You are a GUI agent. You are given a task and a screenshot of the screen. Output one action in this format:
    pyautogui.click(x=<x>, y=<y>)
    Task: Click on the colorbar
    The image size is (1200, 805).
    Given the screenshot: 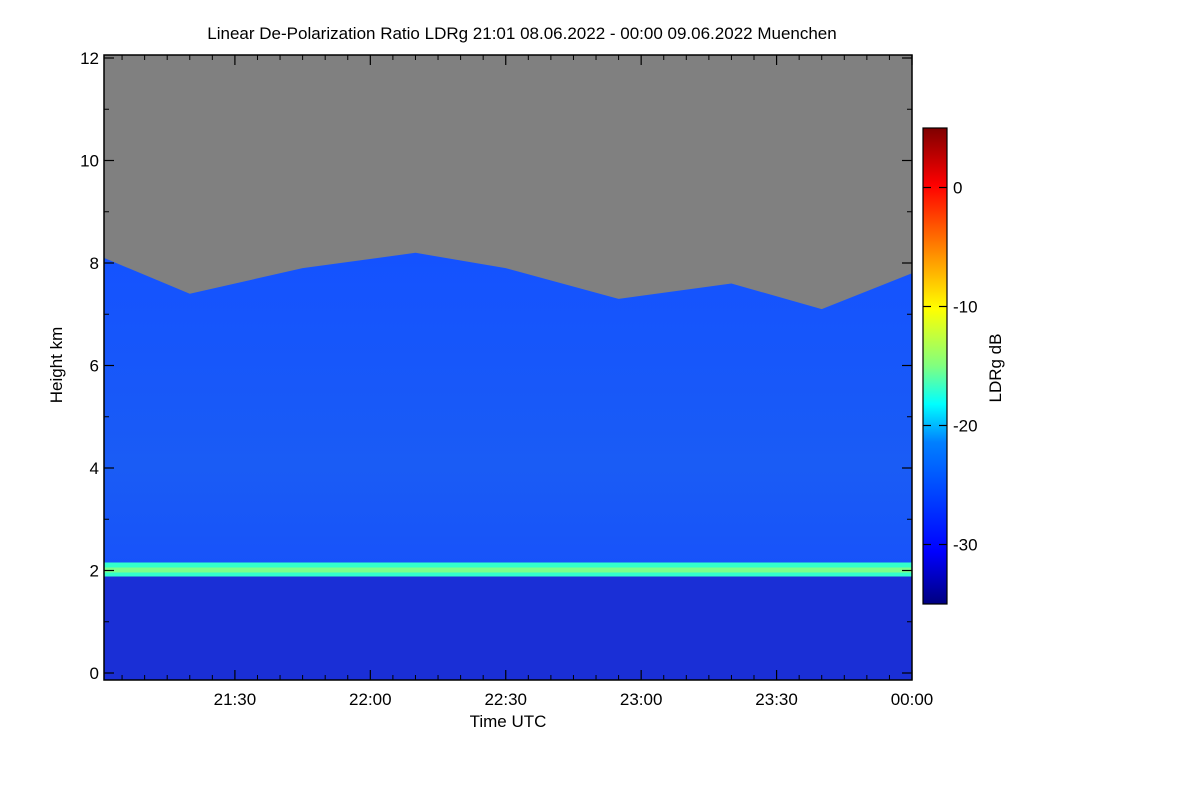 What is the action you would take?
    pyautogui.click(x=935, y=366)
    